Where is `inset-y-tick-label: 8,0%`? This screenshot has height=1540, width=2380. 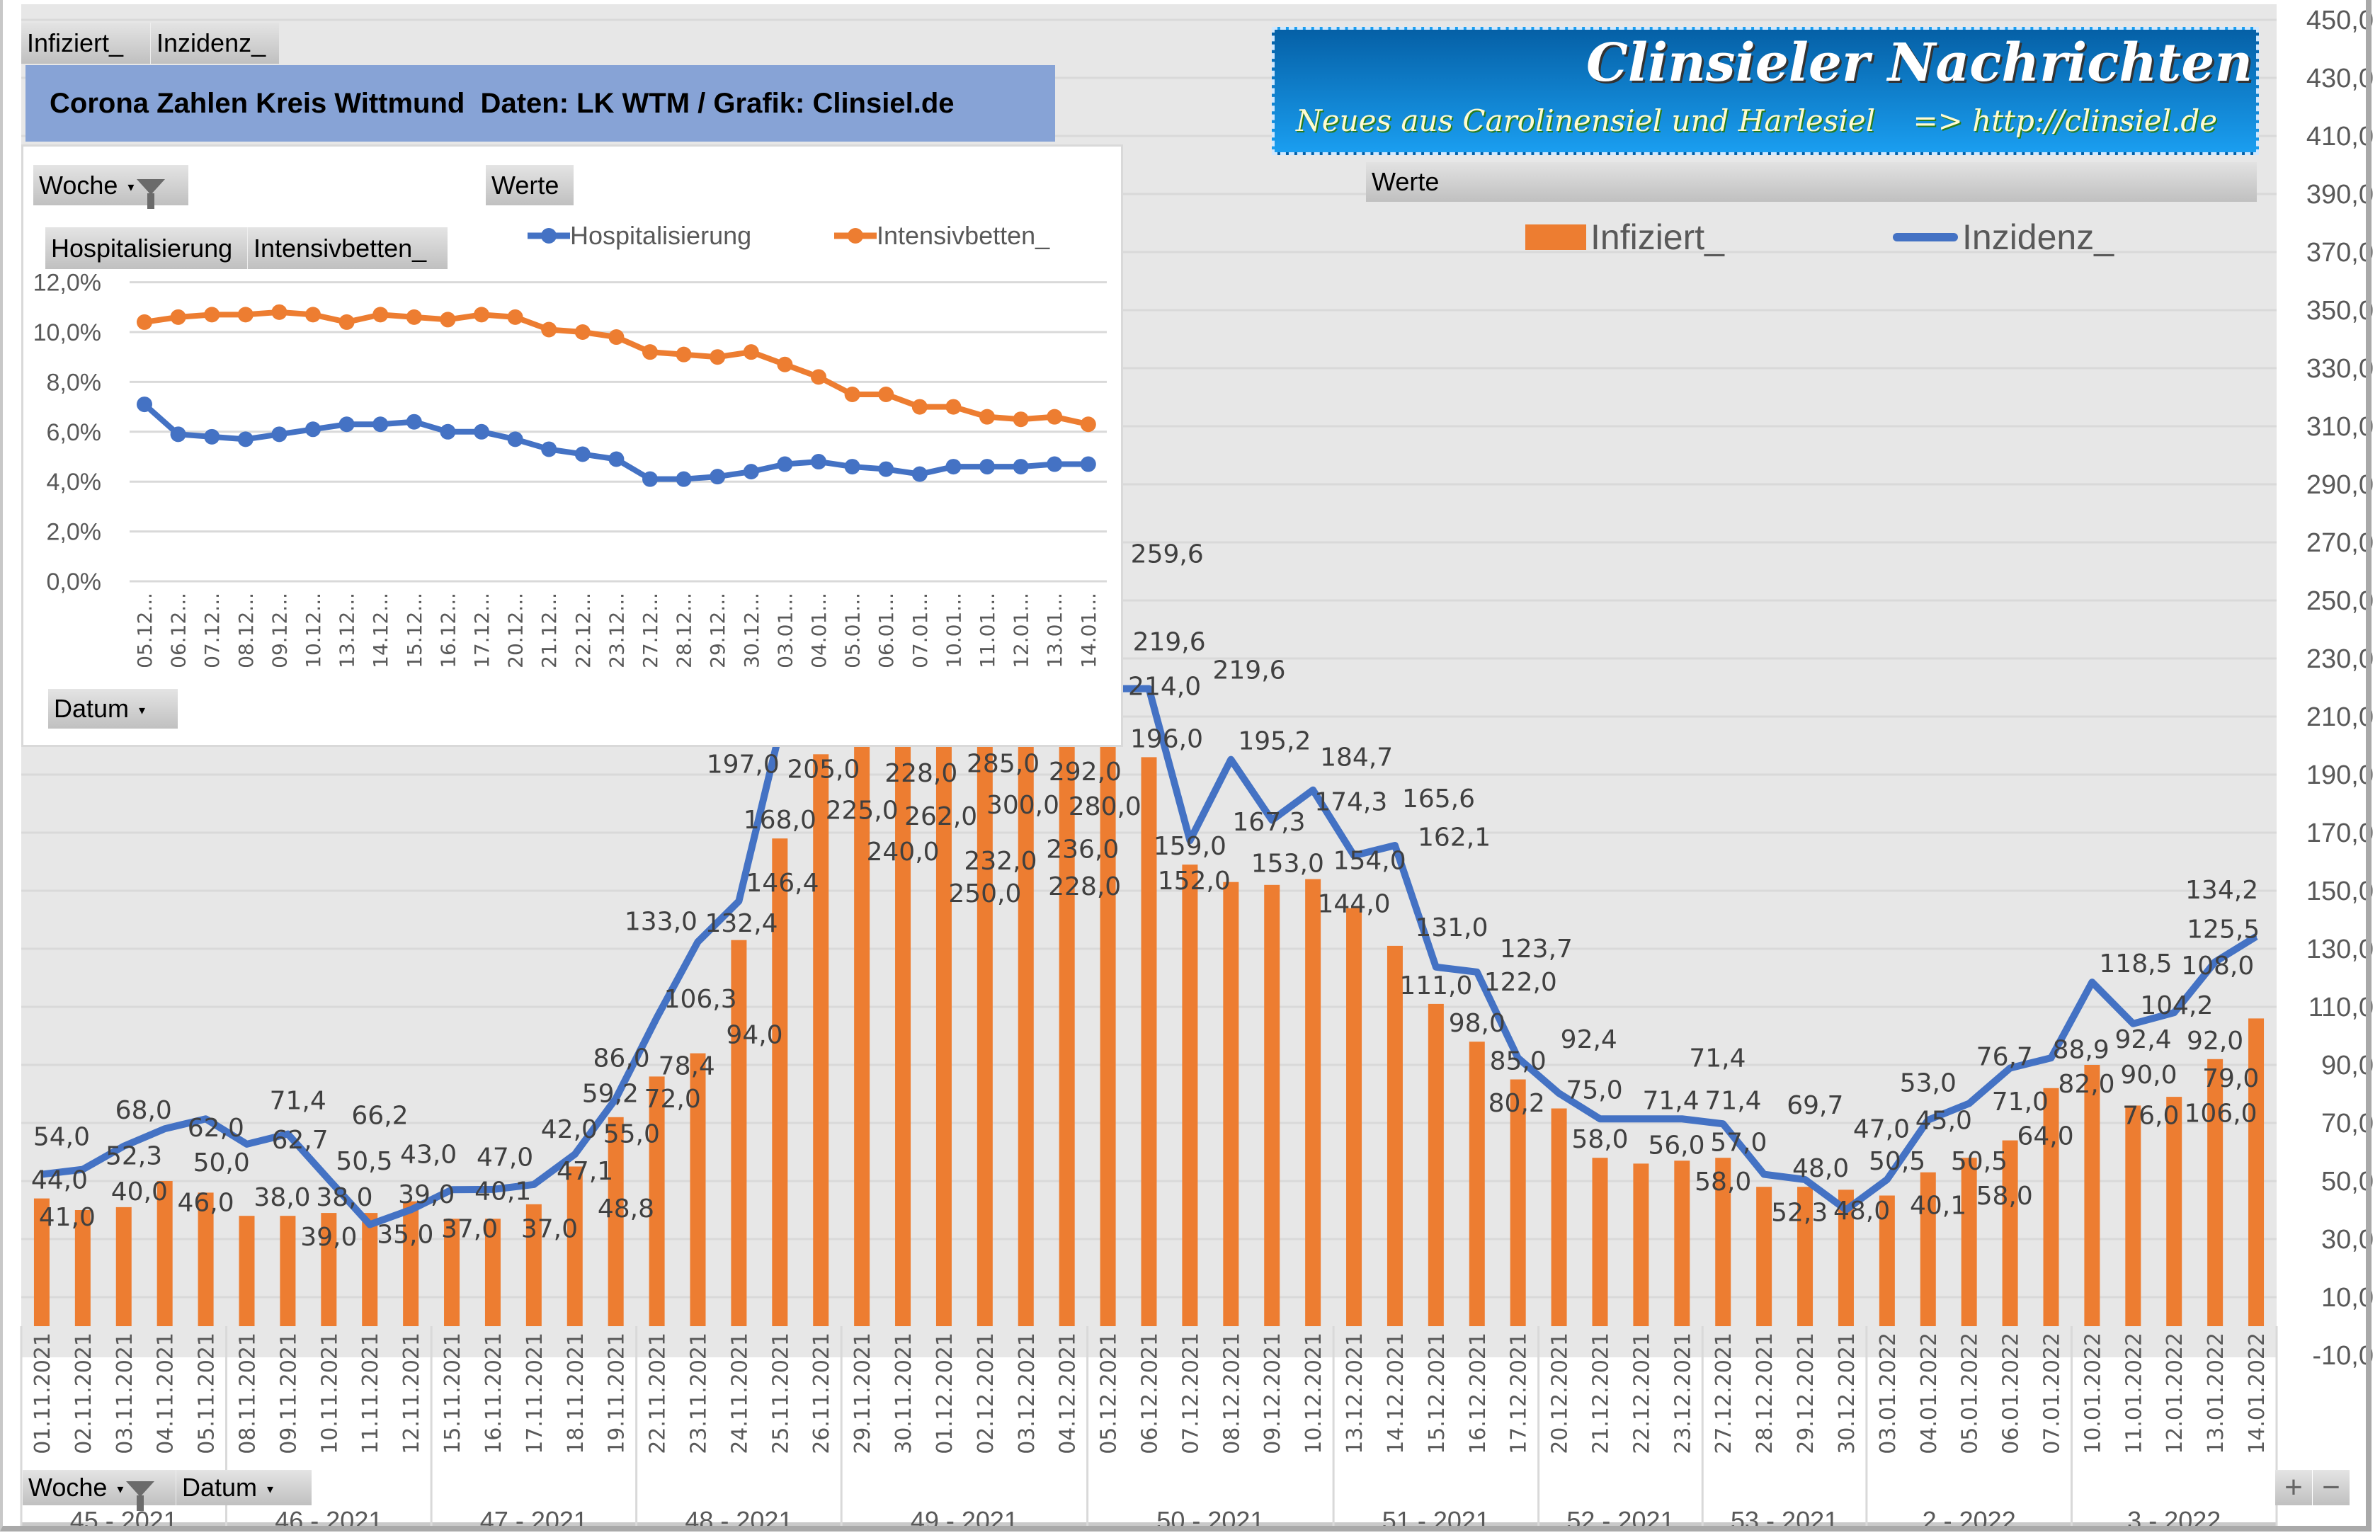 inset-y-tick-label: 8,0% is located at coordinates (74, 383).